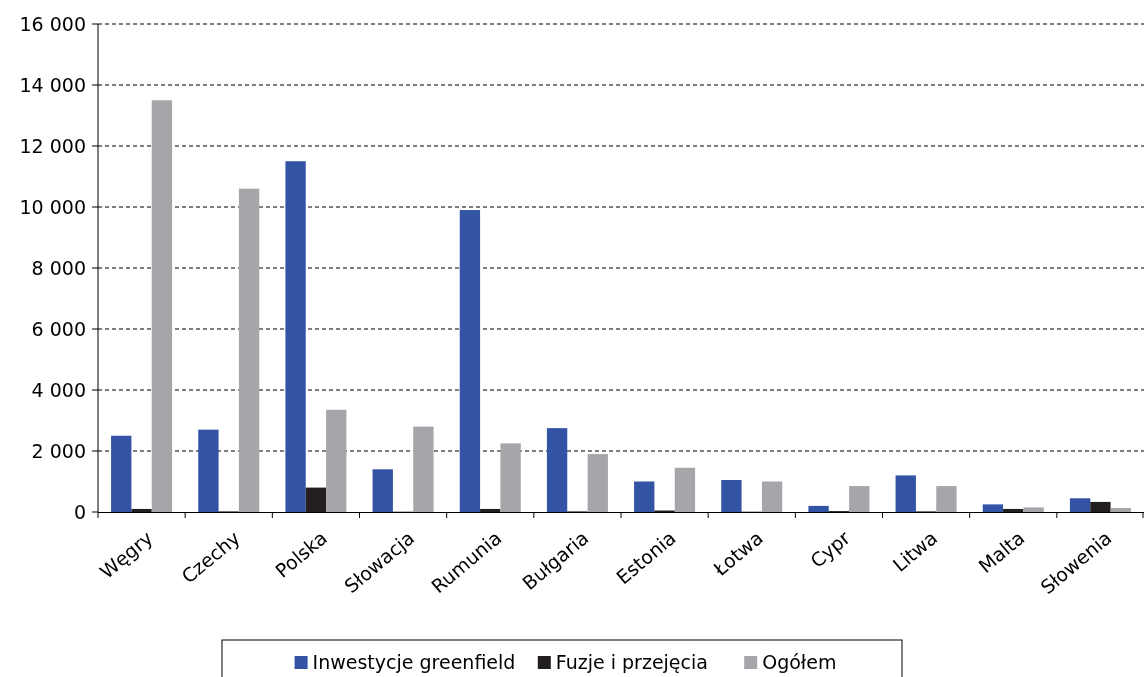 Image resolution: width=1144 pixels, height=677 pixels. Describe the element at coordinates (58, 328) in the screenshot. I see `y-tick-label: 6 000` at that location.